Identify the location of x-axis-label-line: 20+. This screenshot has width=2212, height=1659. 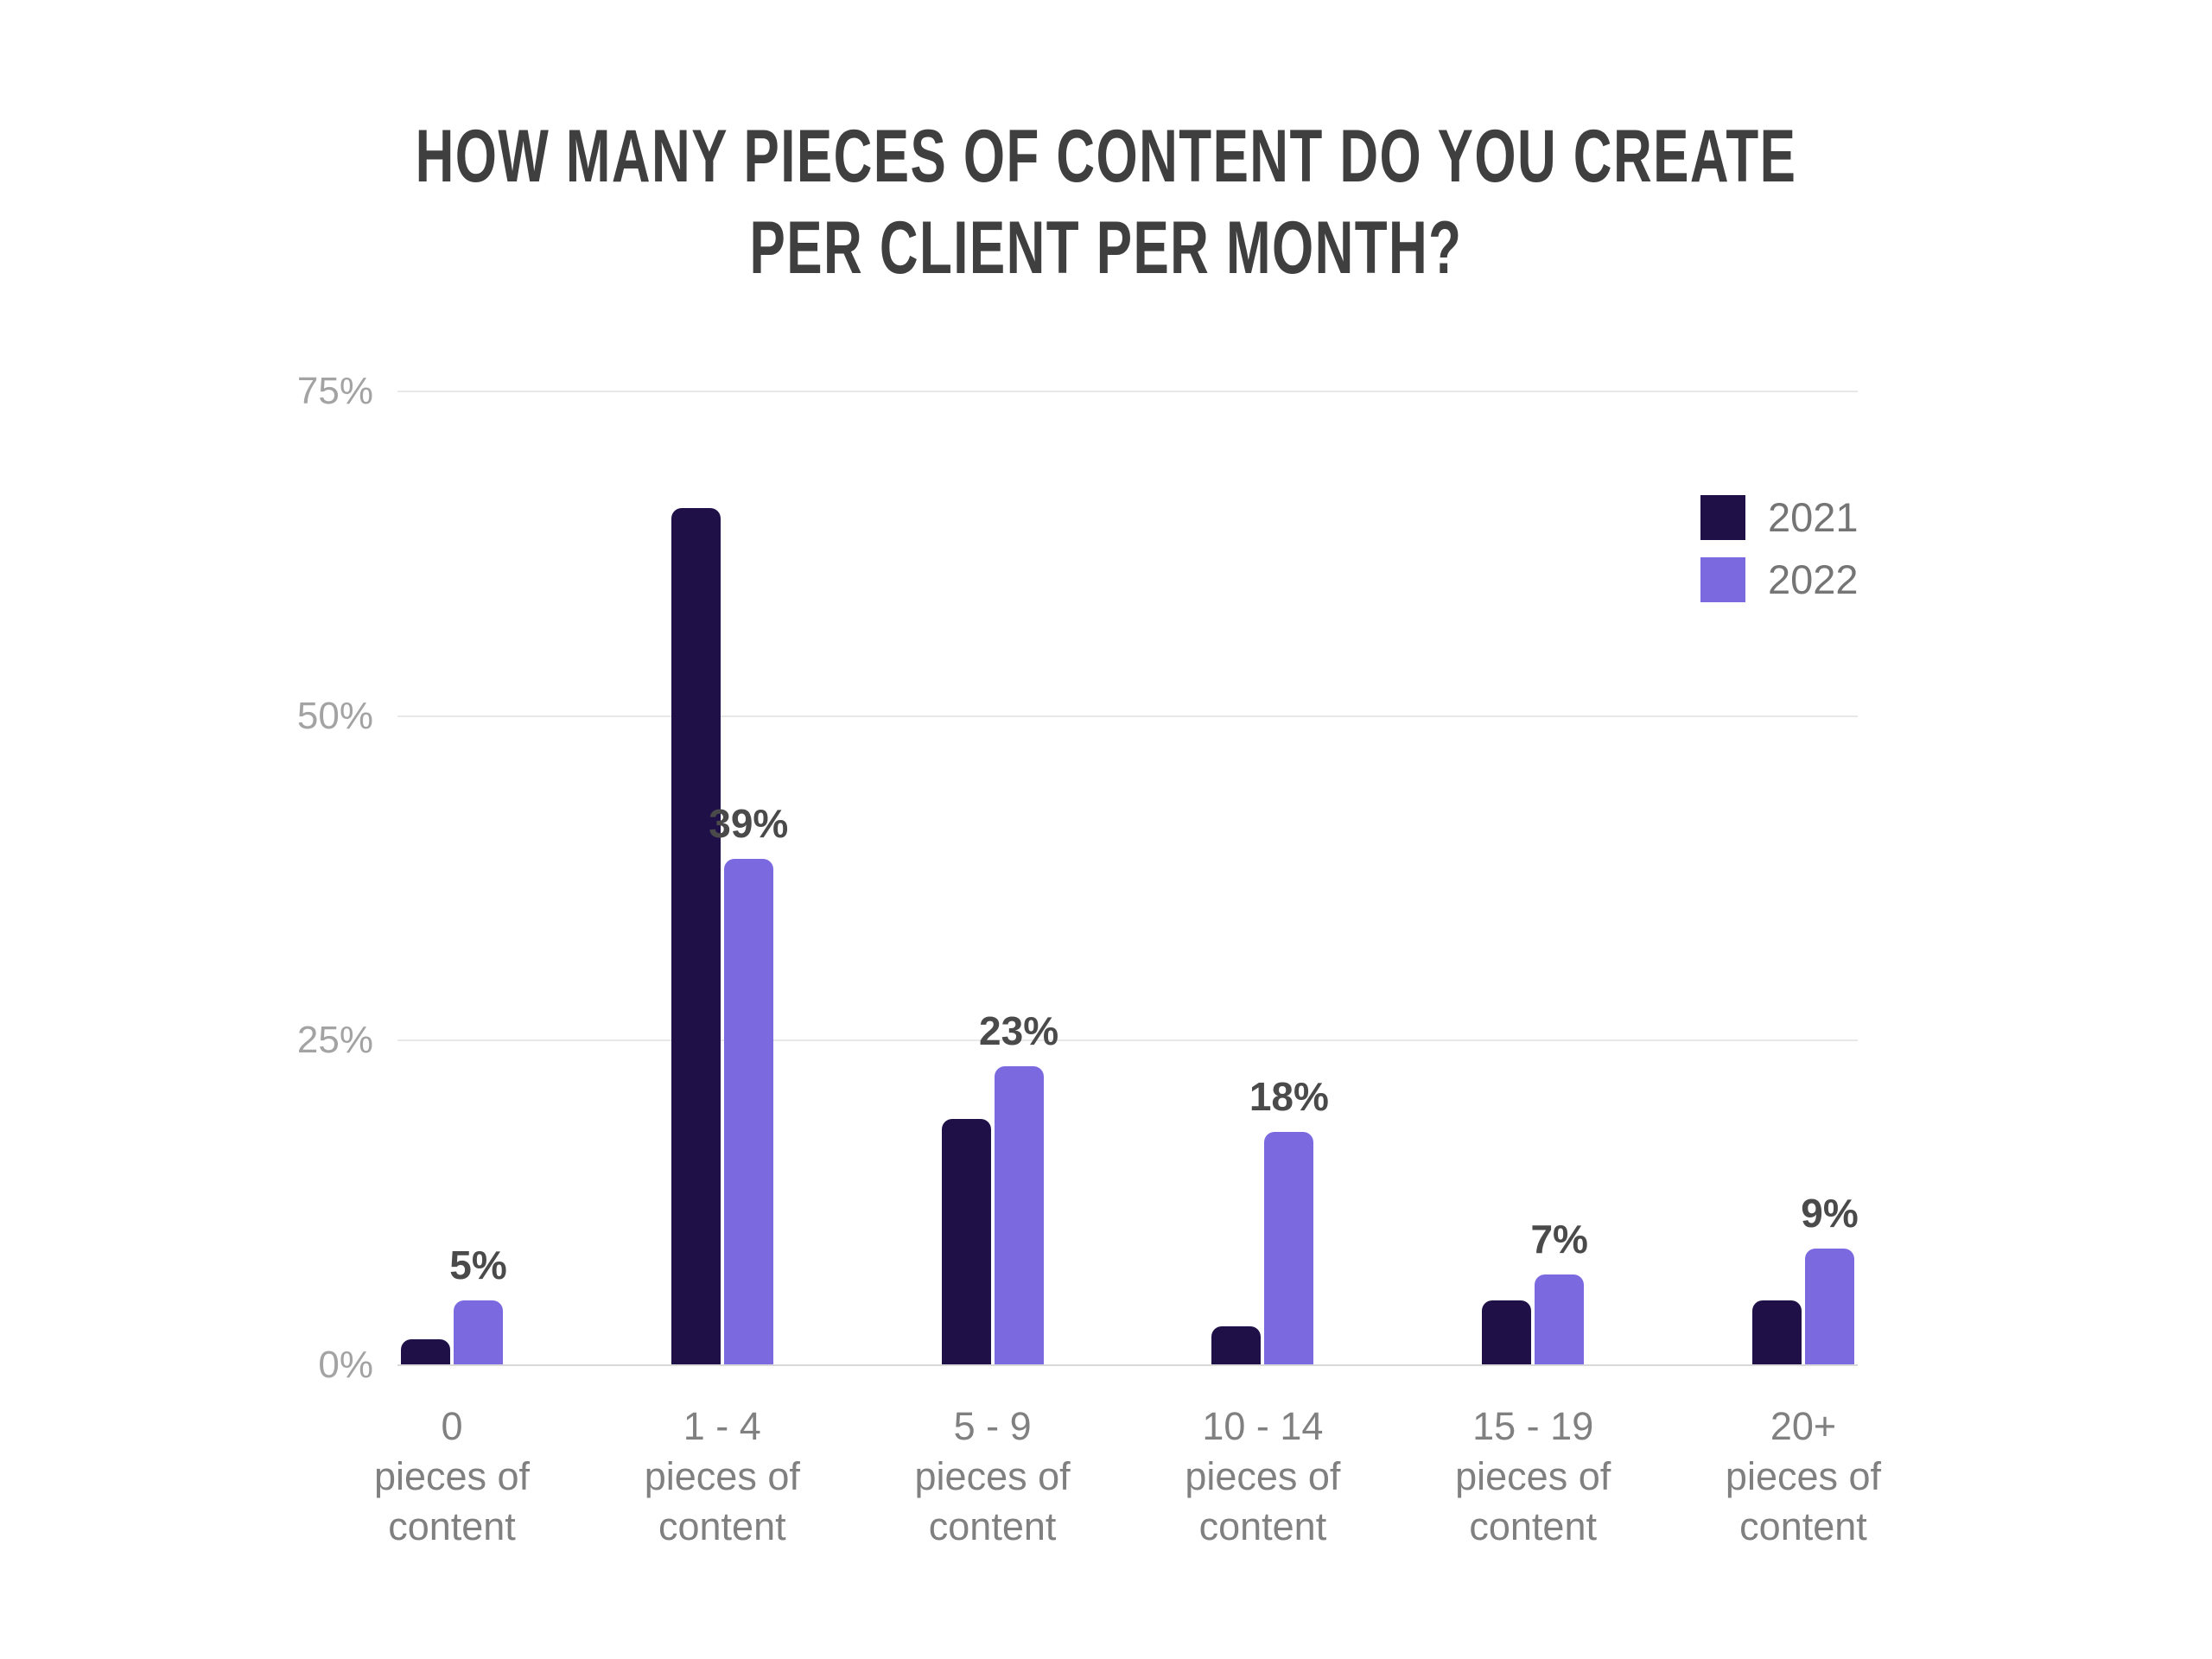
(1803, 1426).